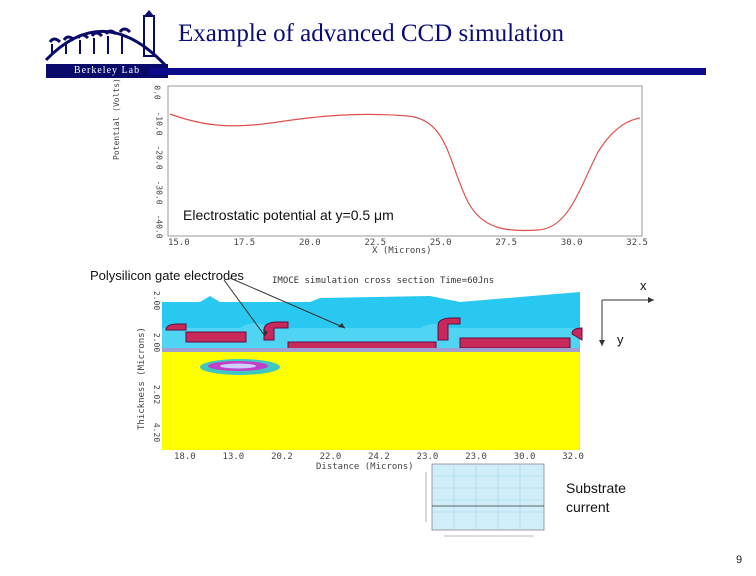 The width and height of the screenshot is (756, 576). Describe the element at coordinates (643, 285) in the screenshot. I see `axis-x-label: x` at that location.